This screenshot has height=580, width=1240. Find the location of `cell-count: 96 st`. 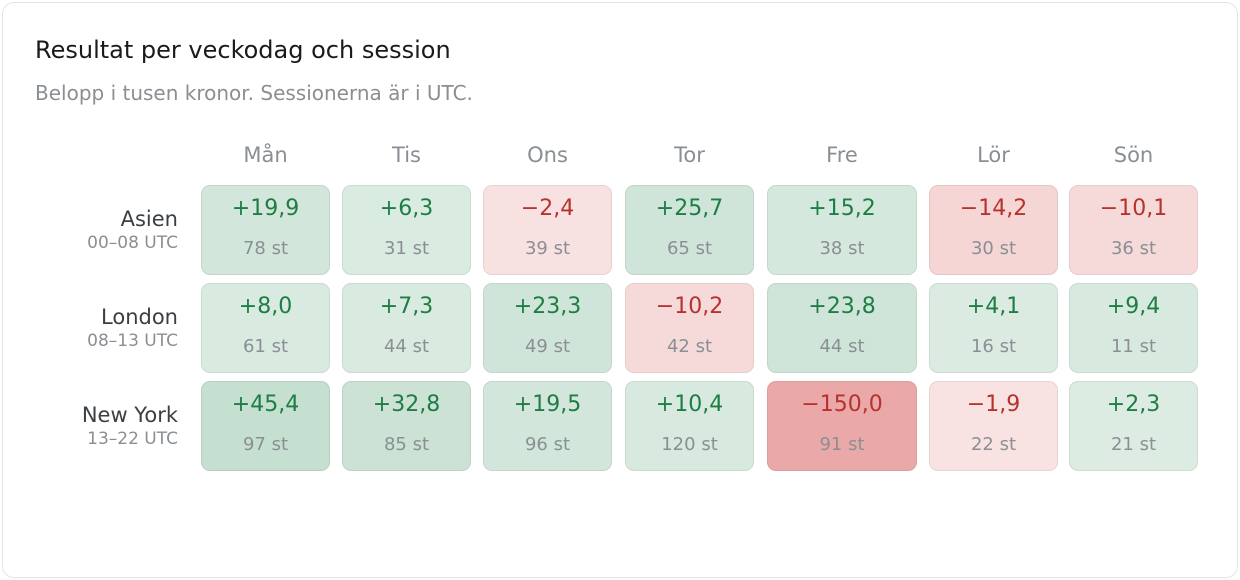

cell-count: 96 st is located at coordinates (547, 444).